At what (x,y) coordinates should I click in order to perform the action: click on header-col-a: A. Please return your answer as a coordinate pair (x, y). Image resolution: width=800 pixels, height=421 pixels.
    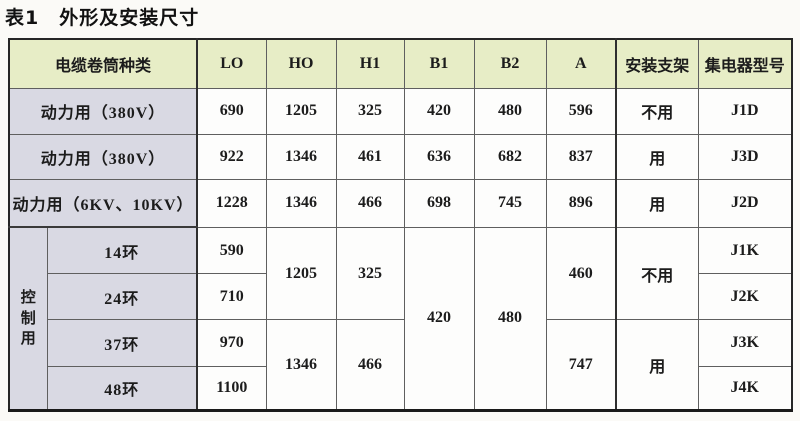
    Looking at the image, I should click on (581, 64).